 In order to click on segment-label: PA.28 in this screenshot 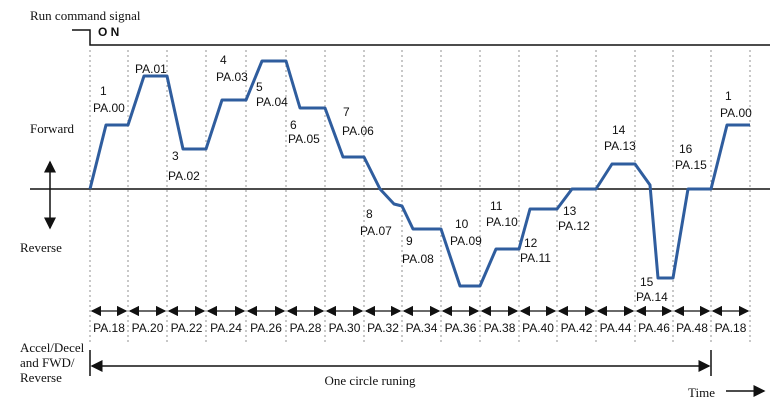, I will do `click(306, 328)`.